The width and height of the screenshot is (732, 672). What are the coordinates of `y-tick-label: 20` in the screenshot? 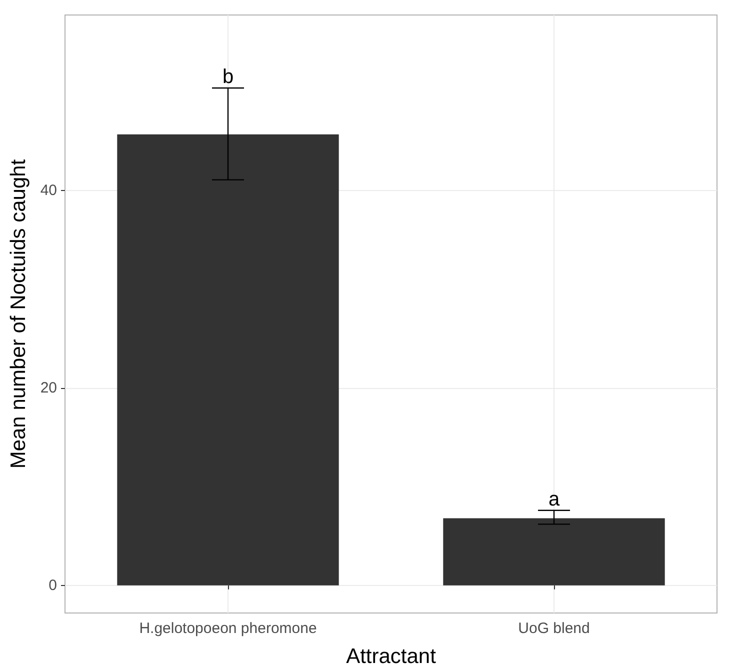 It's located at (48, 388).